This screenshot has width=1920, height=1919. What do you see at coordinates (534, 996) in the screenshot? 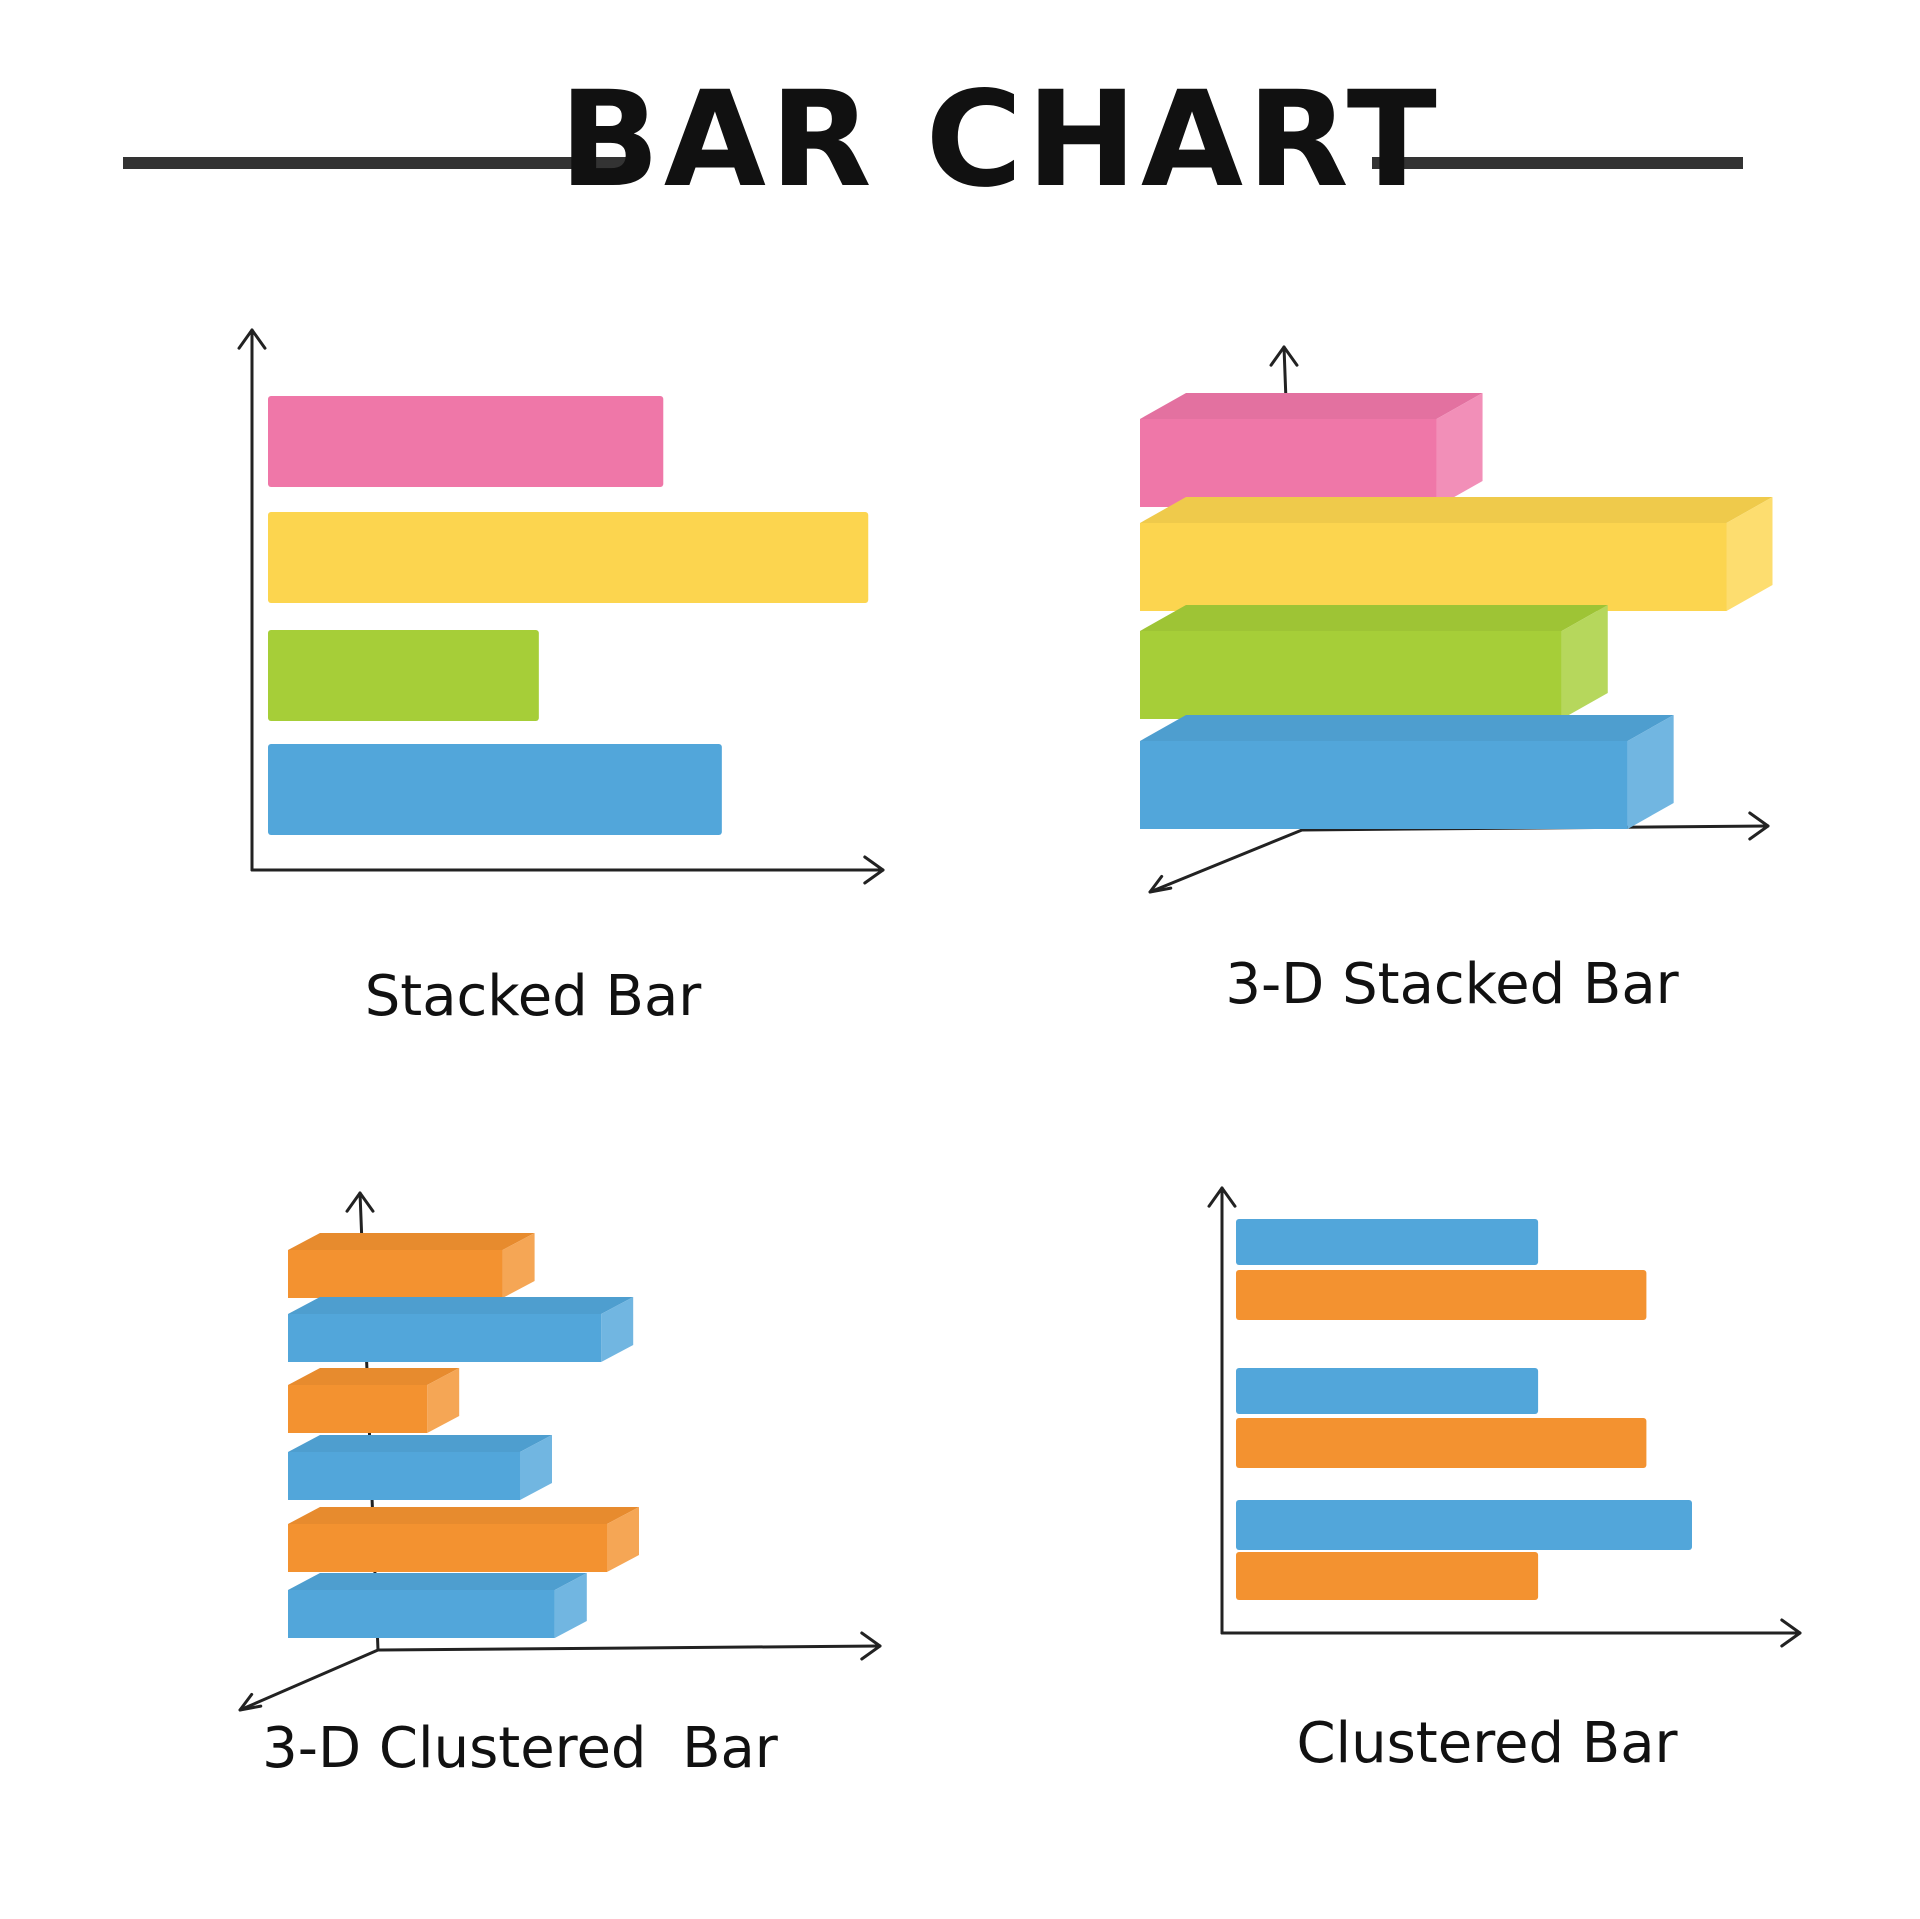
I see `chart-label-stacked-bar: Stacked Bar` at bounding box center [534, 996].